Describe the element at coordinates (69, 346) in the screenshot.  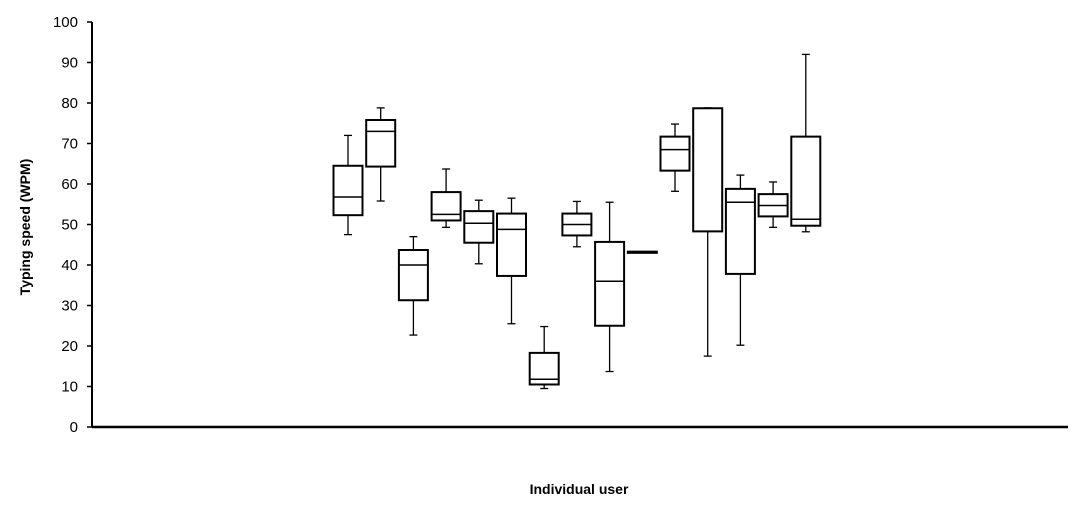
I see `y-tick-label: 20` at that location.